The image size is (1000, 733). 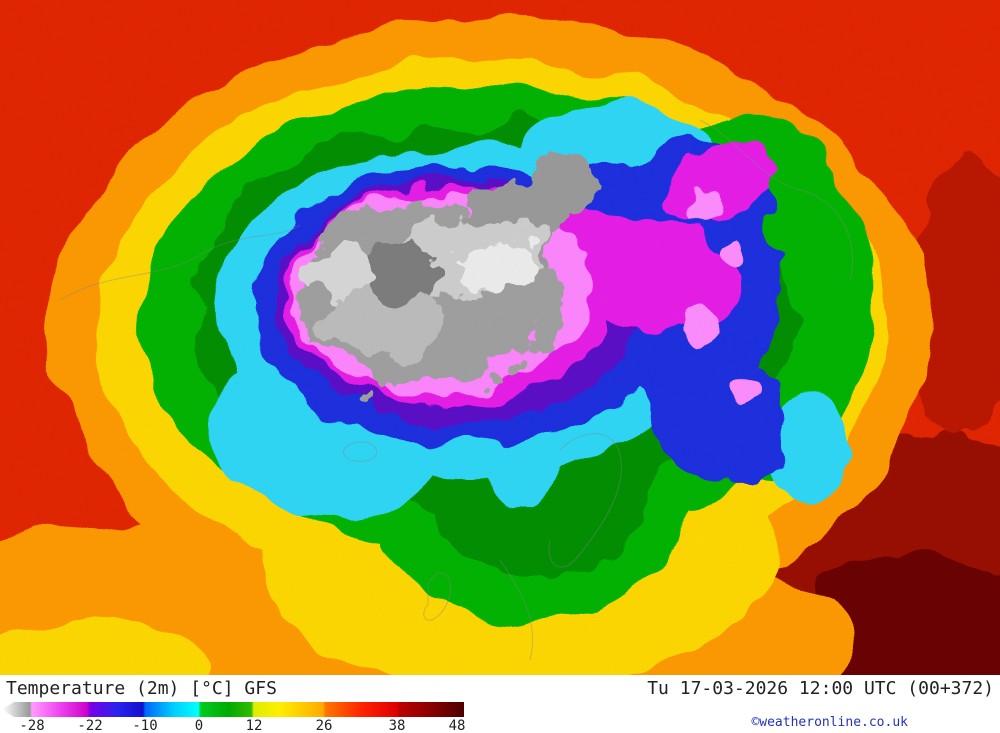 What do you see at coordinates (820, 688) in the screenshot?
I see `map-timestamp: Tu 17-03-2026 12:00 UTC (00+372)` at bounding box center [820, 688].